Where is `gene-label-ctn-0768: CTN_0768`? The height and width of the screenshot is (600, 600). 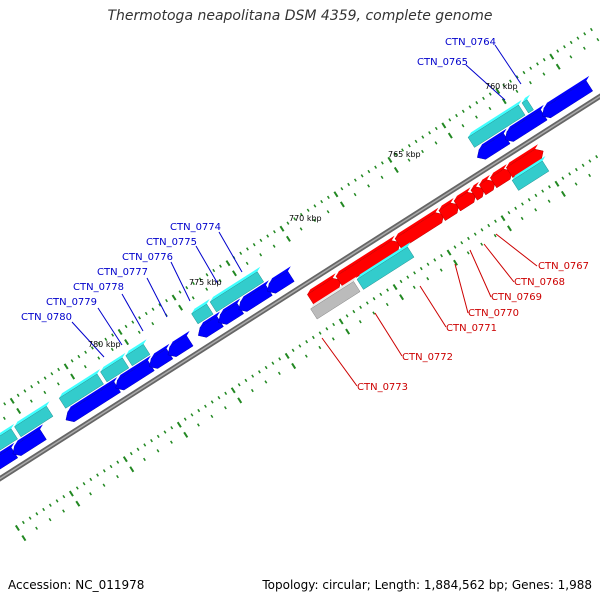
gene-label-ctn-0768: CTN_0768 is located at coordinates (539, 282).